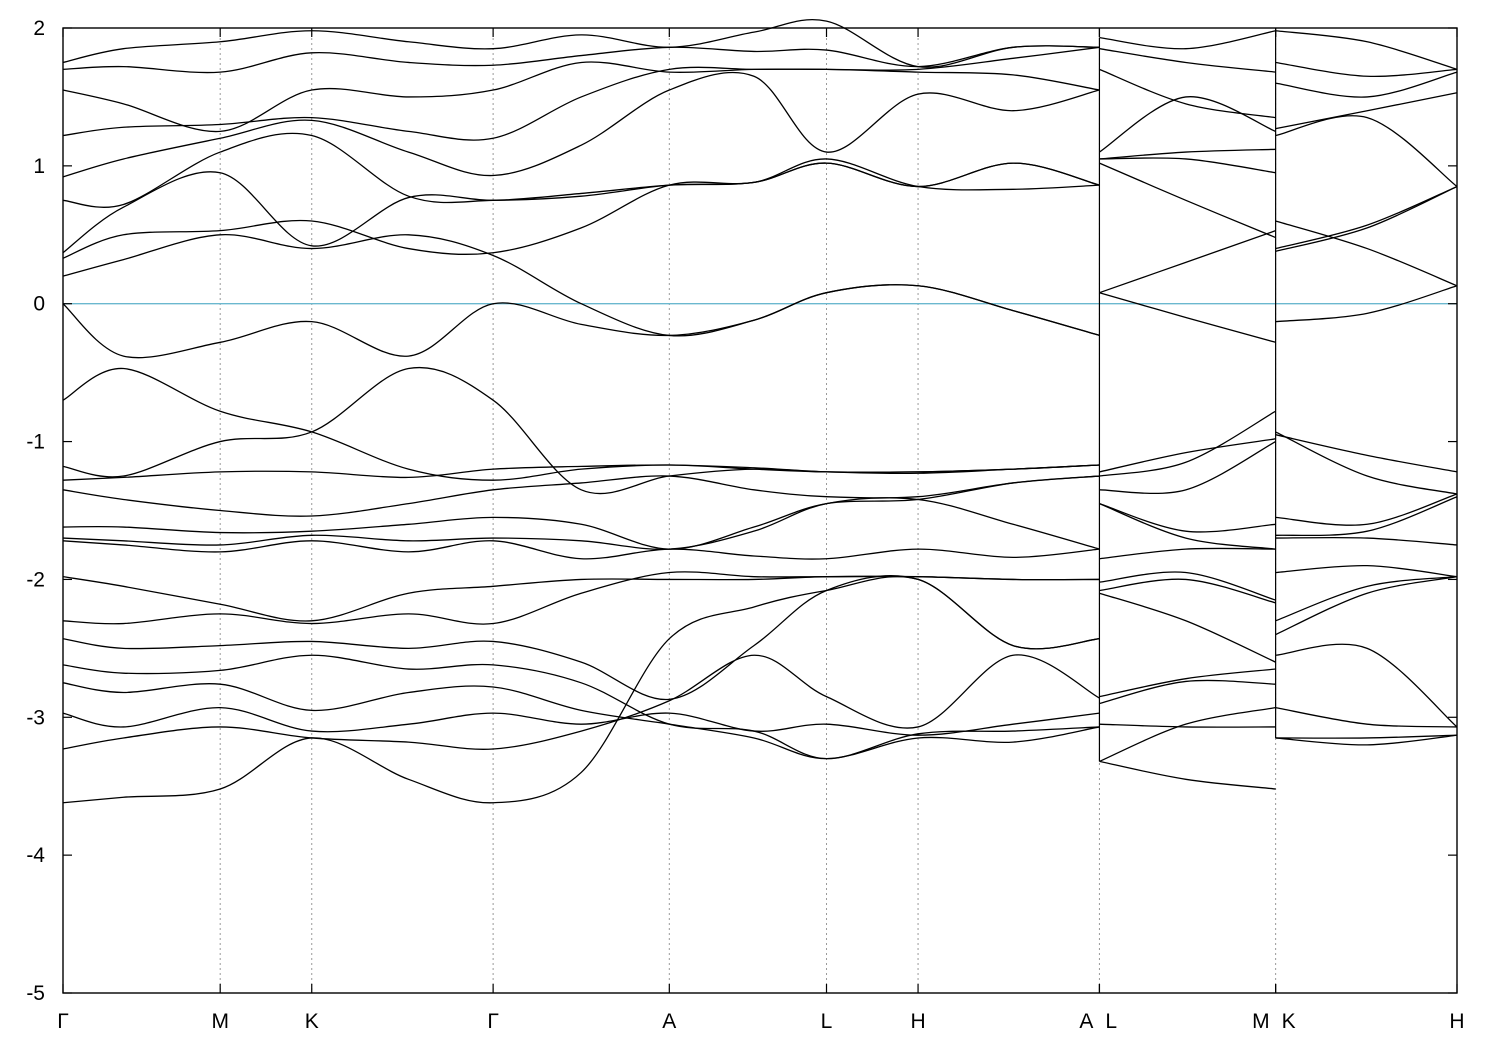 This screenshot has height=1050, width=1500. Describe the element at coordinates (35, 579) in the screenshot. I see `y-tick-label: -2` at that location.